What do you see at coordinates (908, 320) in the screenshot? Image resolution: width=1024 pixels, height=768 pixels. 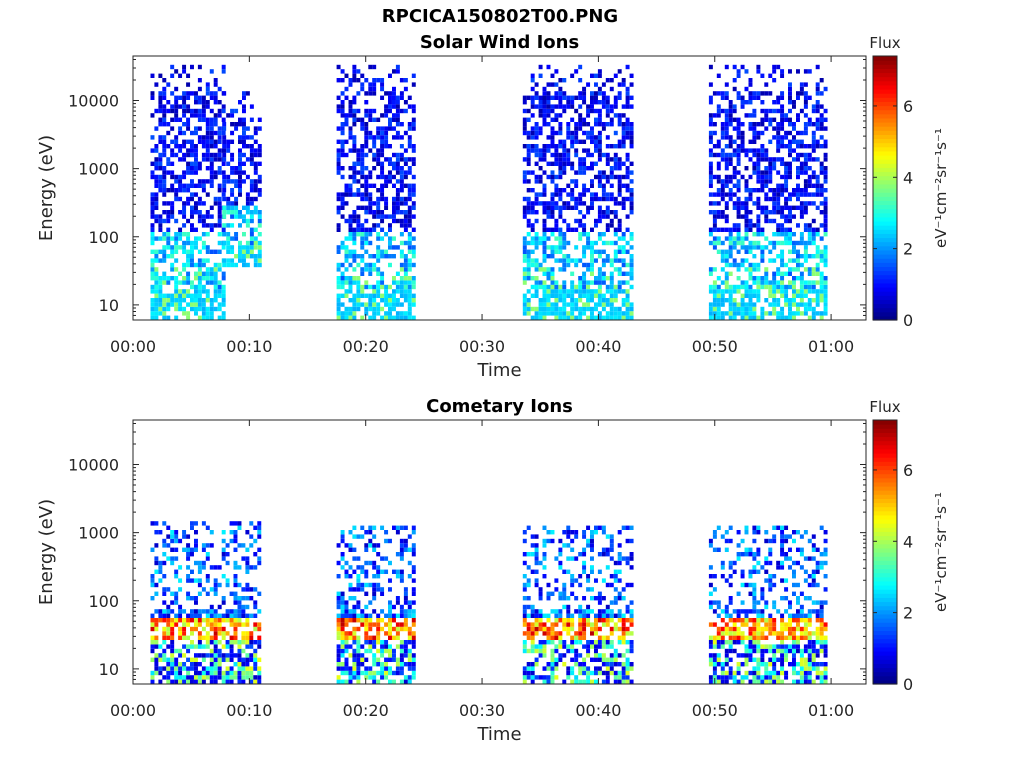 I see `solar-wind-colorbar-tick-label: 0` at bounding box center [908, 320].